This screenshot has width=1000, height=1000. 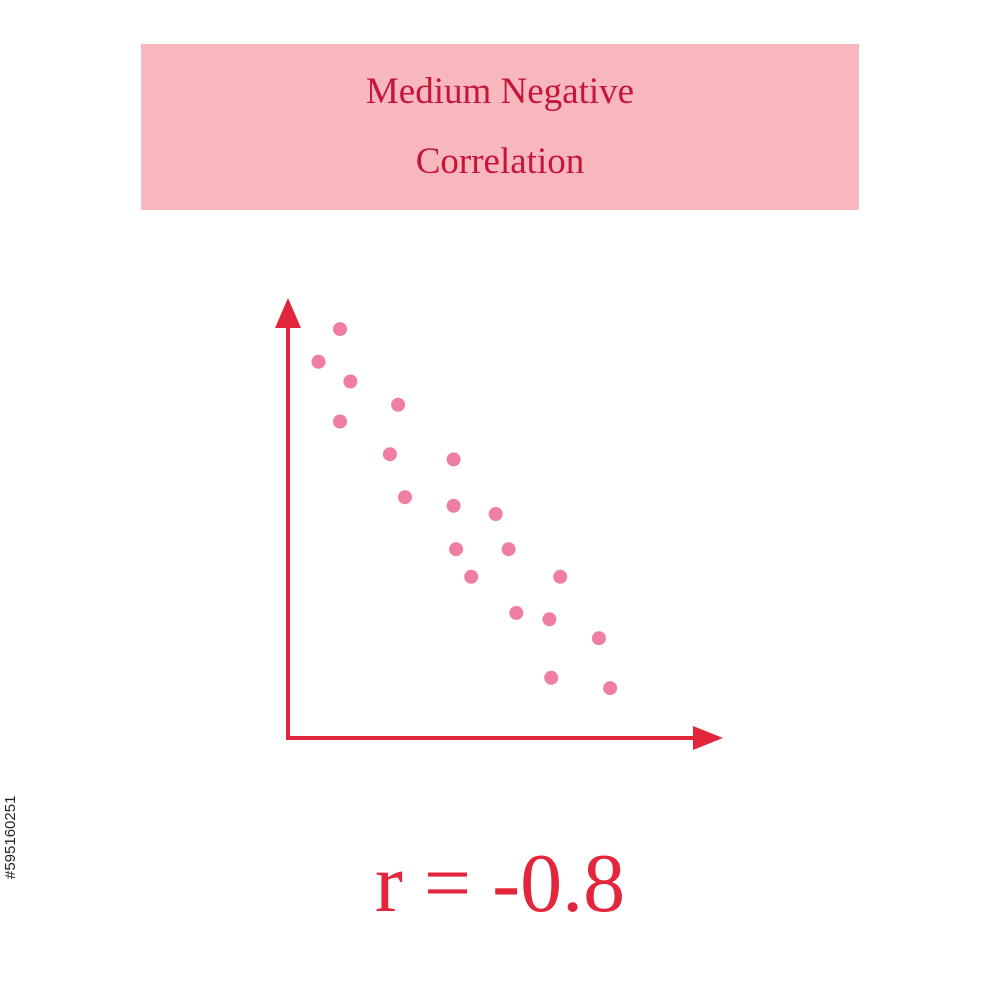 I want to click on chart-title-banner: Medium Negative Correlation, so click(x=500, y=127).